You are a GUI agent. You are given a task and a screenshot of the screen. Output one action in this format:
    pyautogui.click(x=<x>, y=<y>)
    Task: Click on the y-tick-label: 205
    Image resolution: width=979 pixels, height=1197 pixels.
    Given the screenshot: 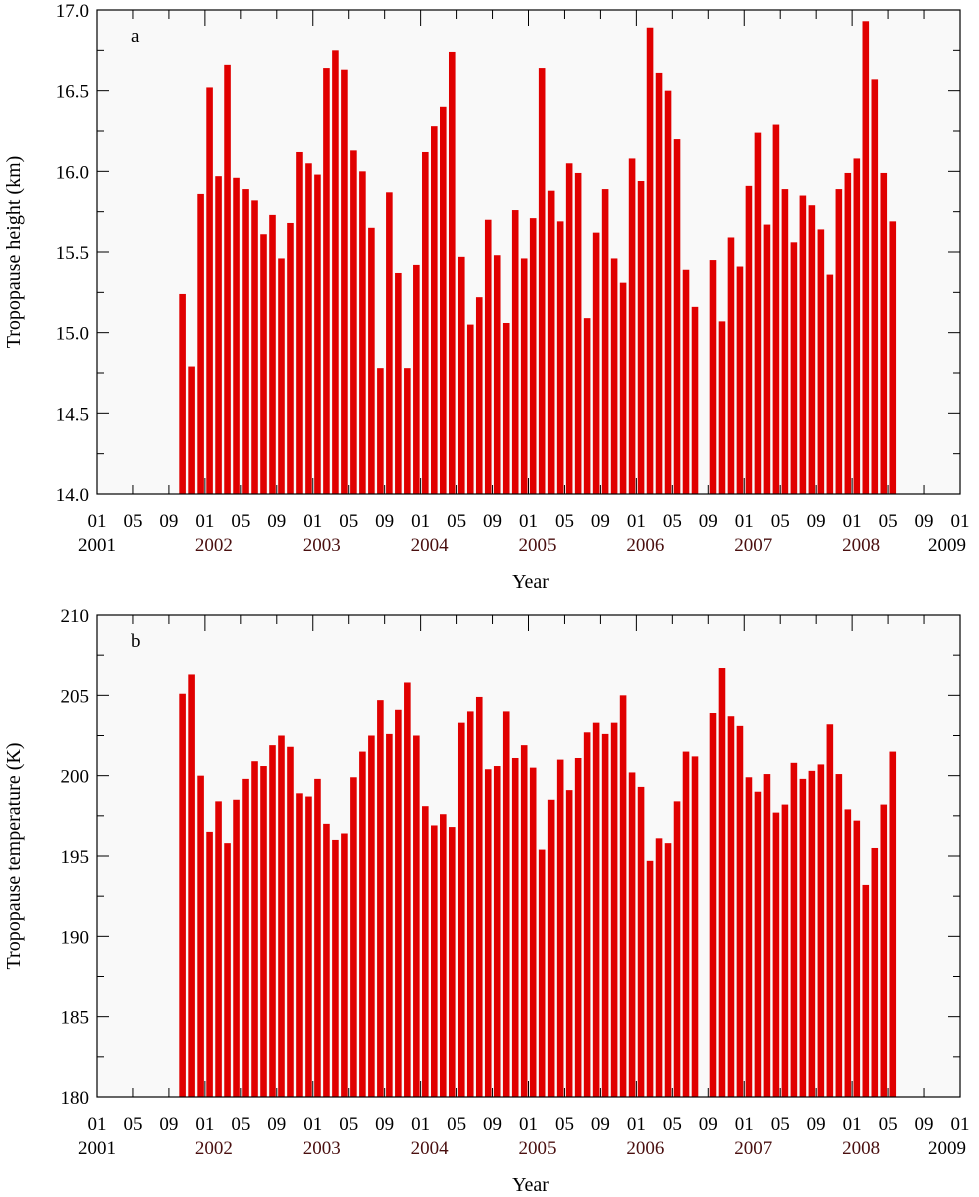 What is the action you would take?
    pyautogui.click(x=75, y=696)
    